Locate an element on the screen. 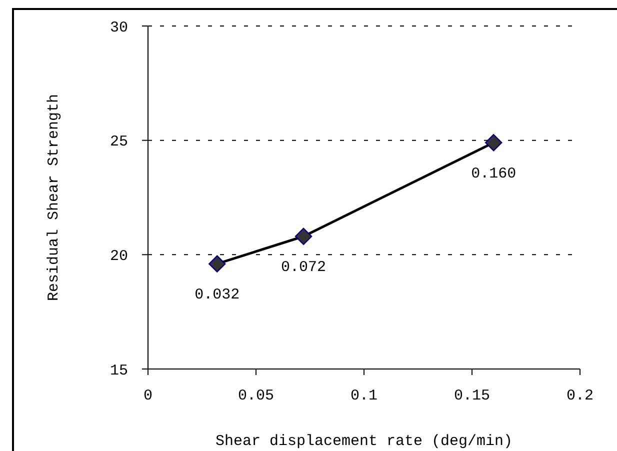 The image size is (617, 451). y-tick-label: 30 is located at coordinates (119, 27).